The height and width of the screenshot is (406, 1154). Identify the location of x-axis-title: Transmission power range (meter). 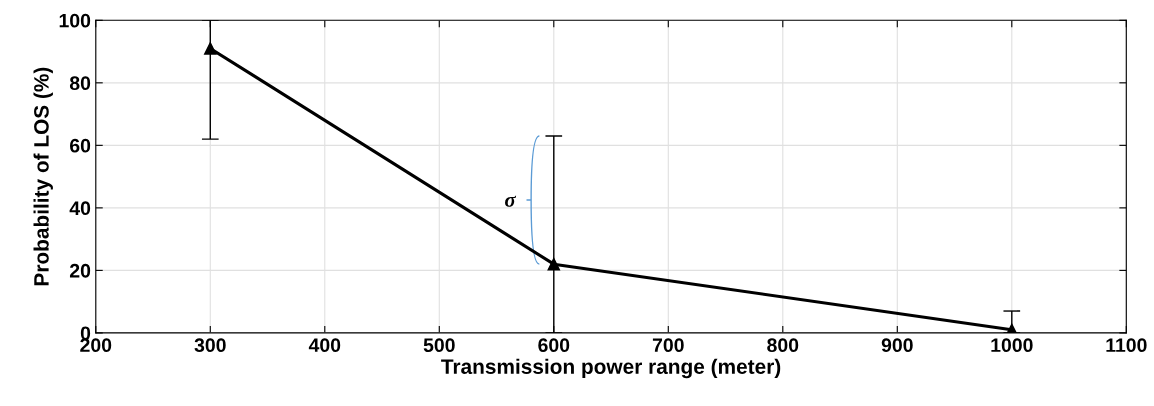
(611, 368).